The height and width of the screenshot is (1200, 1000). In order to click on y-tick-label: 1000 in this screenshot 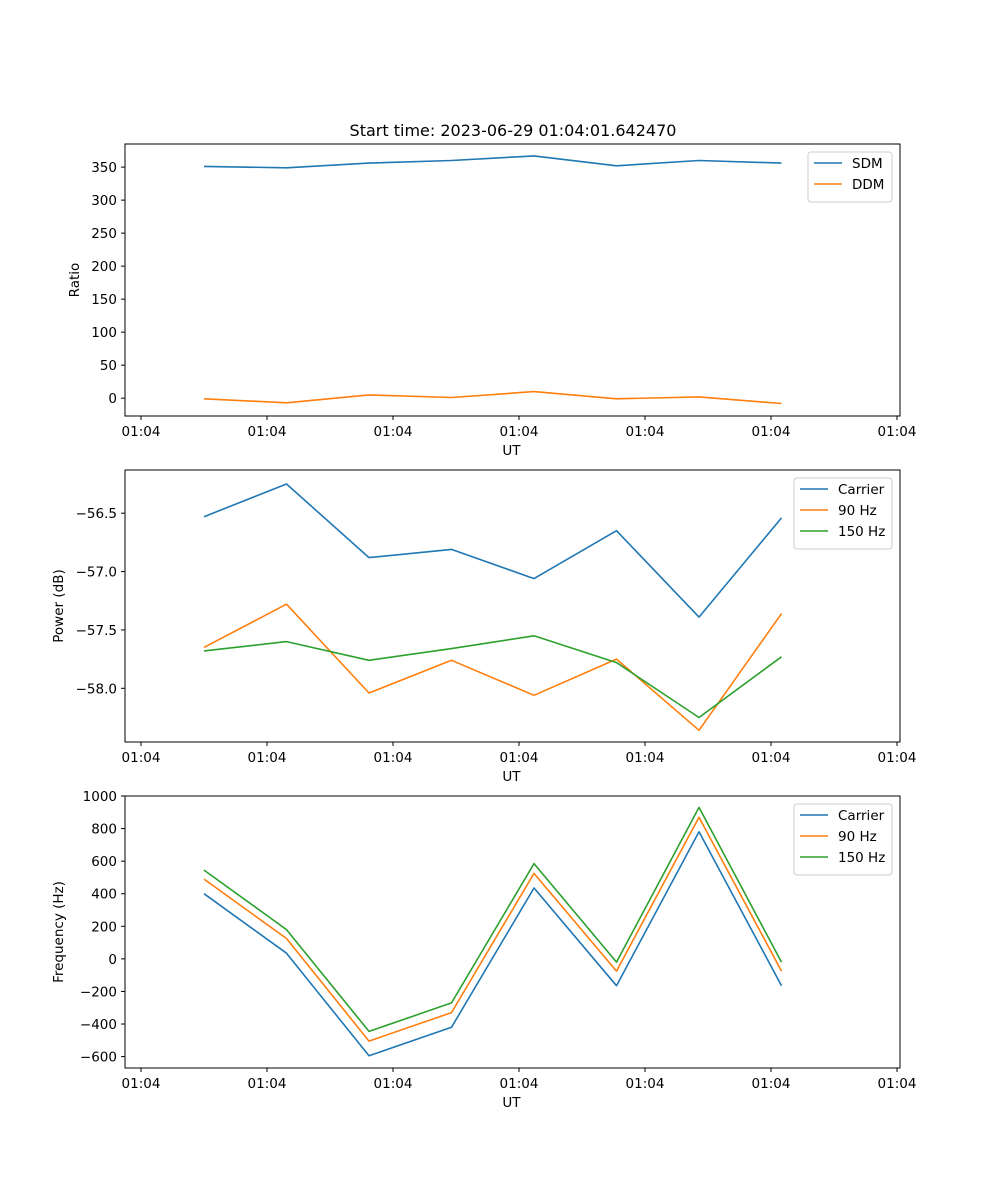, I will do `click(100, 797)`.